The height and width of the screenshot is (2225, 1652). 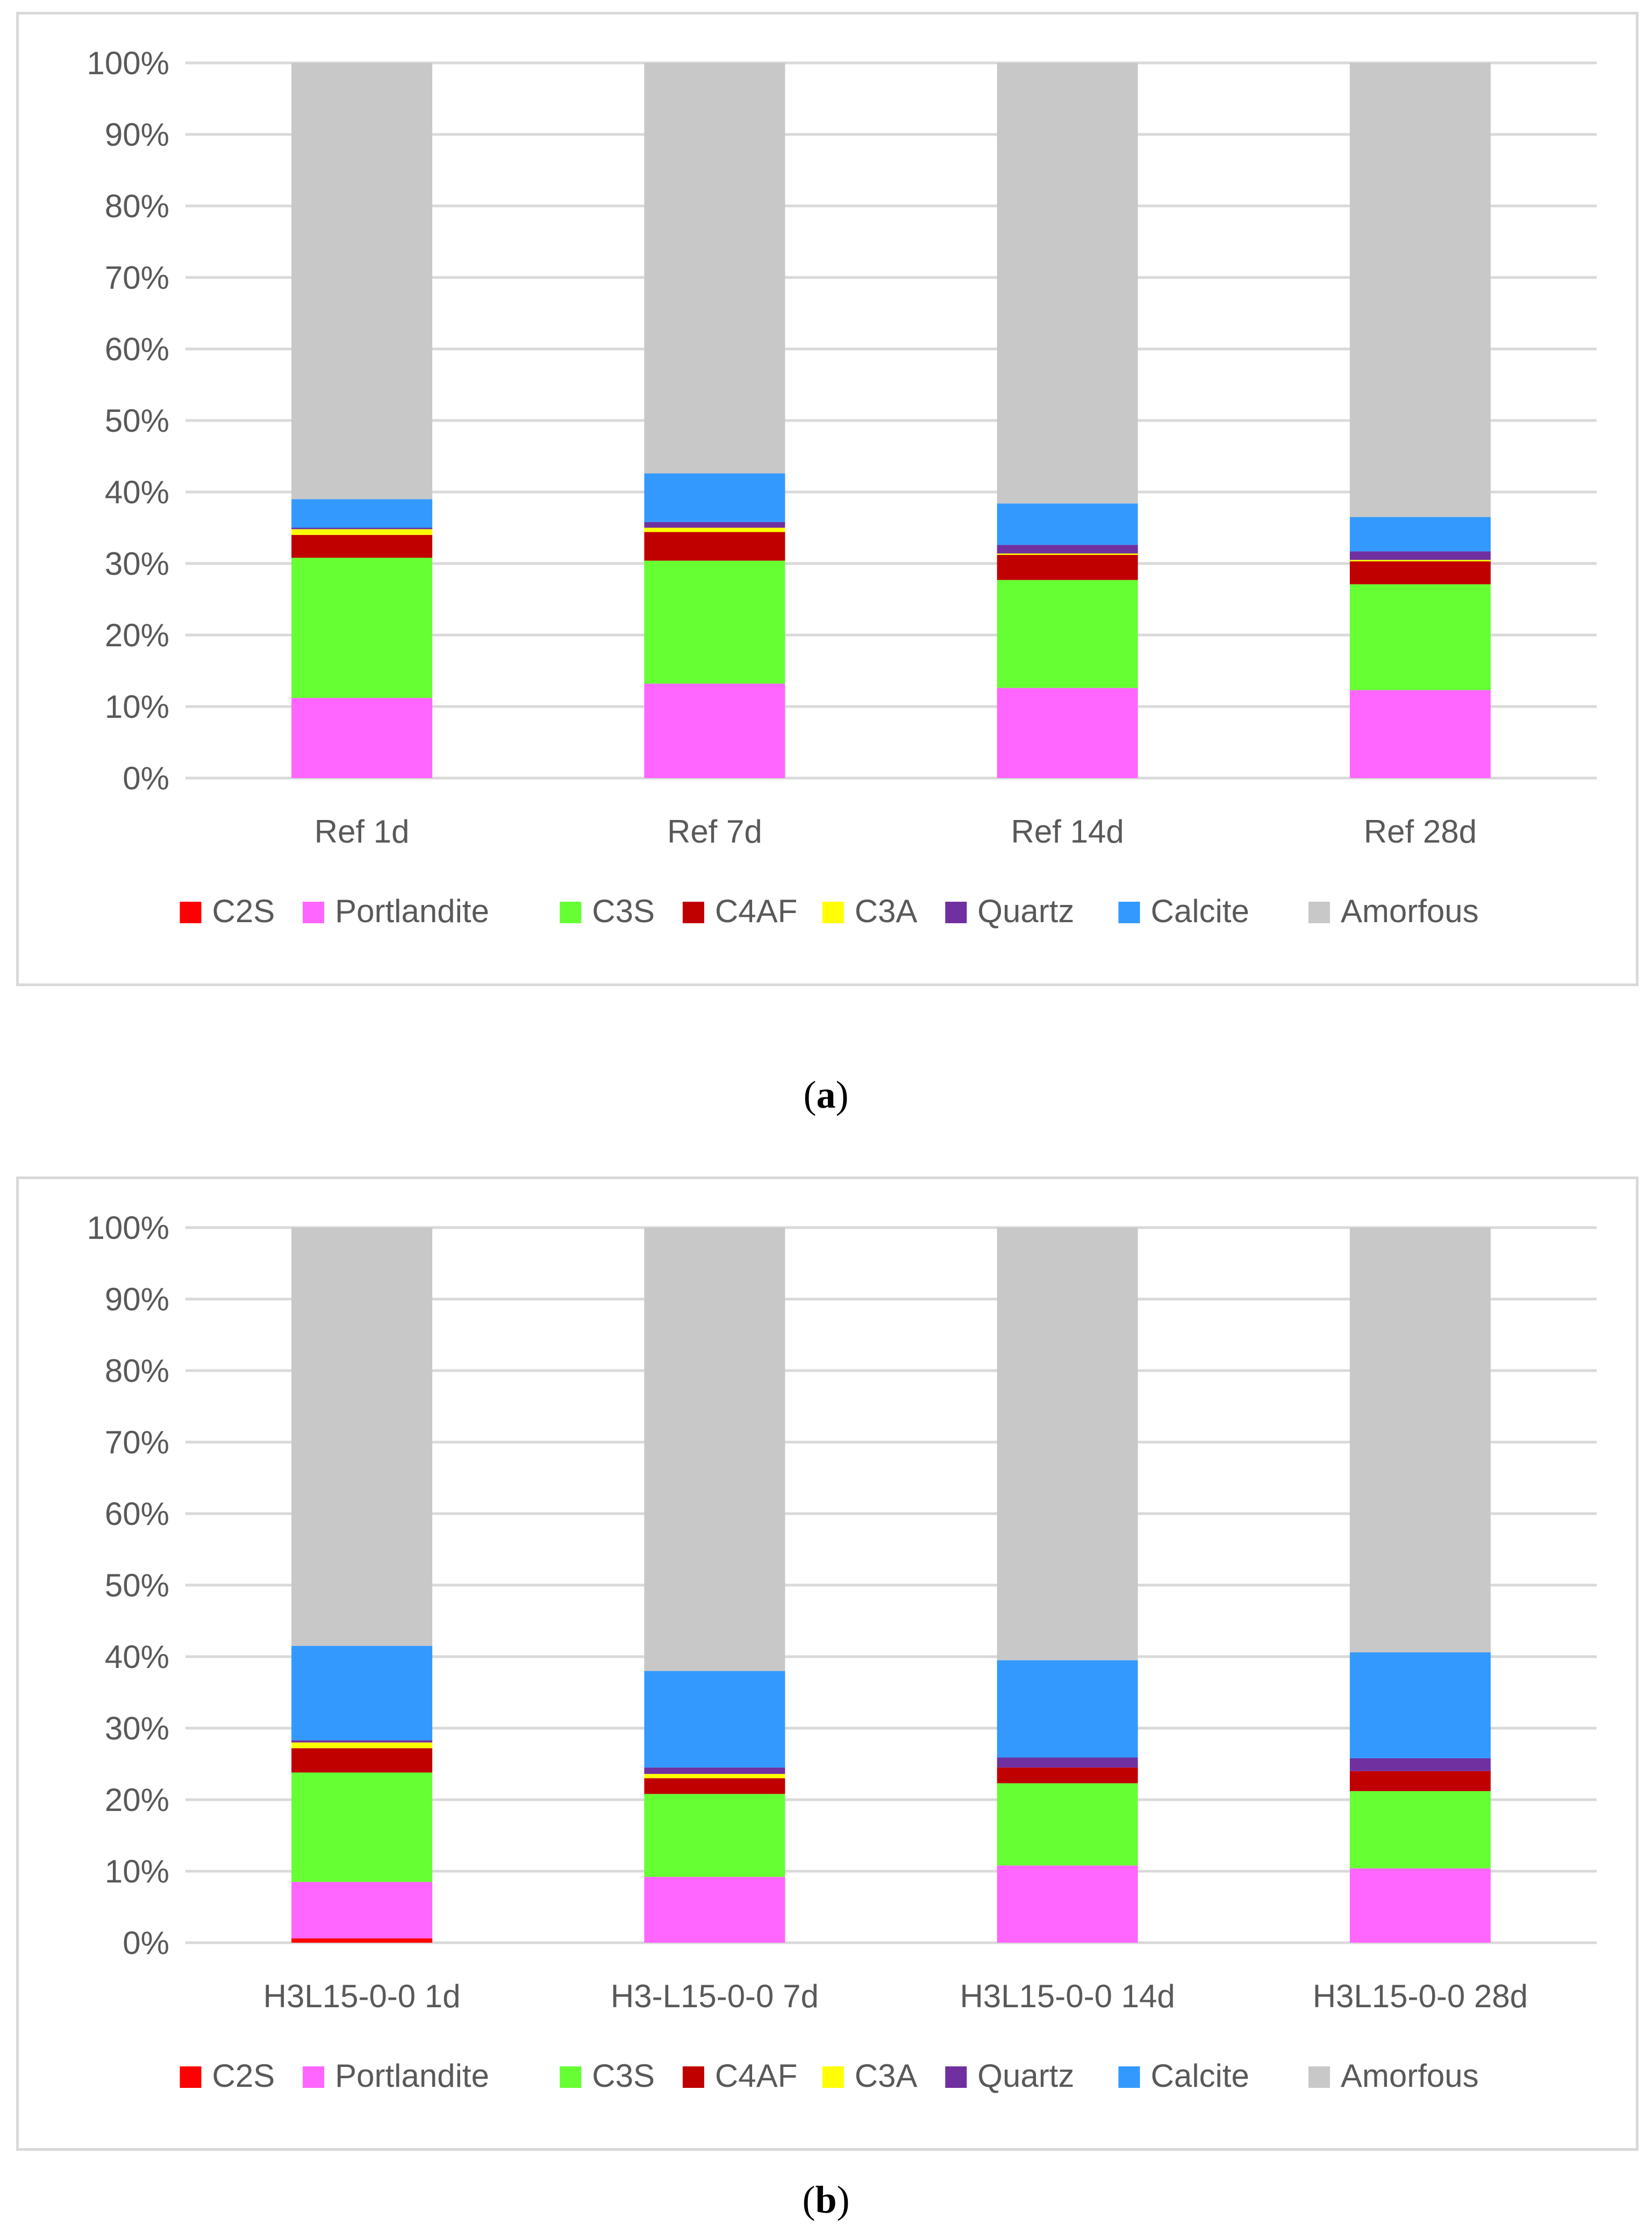 What do you see at coordinates (362, 832) in the screenshot?
I see `x-category-label: Ref 1d` at bounding box center [362, 832].